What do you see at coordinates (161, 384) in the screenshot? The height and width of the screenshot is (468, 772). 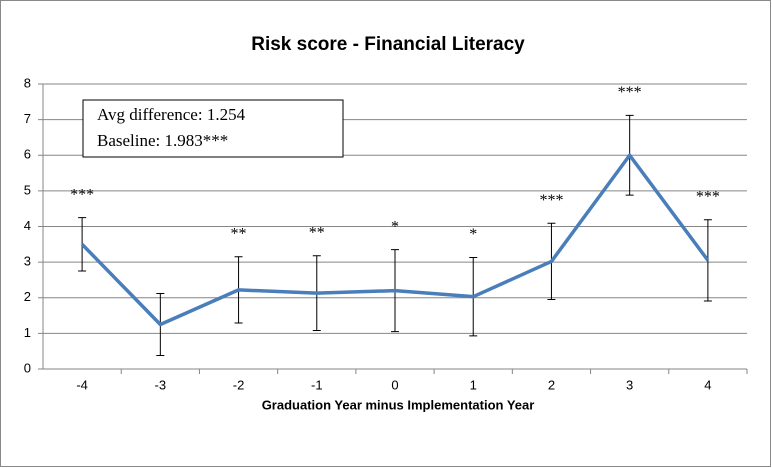 I see `x-tick-label: -3` at bounding box center [161, 384].